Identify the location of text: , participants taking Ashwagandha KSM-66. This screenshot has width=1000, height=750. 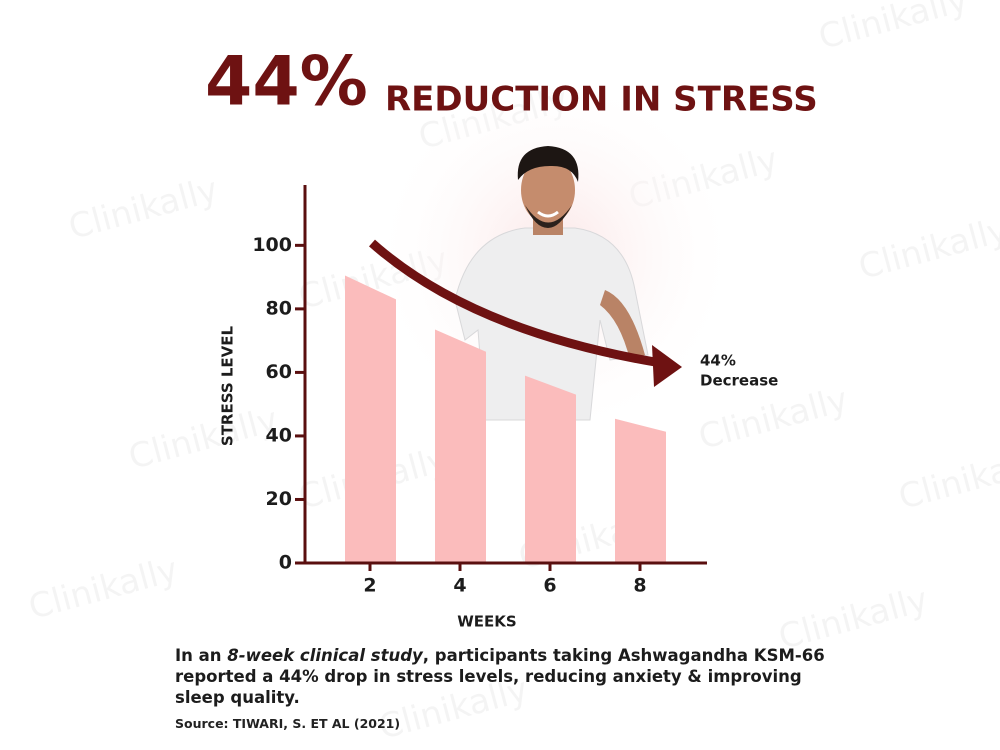
(623, 655).